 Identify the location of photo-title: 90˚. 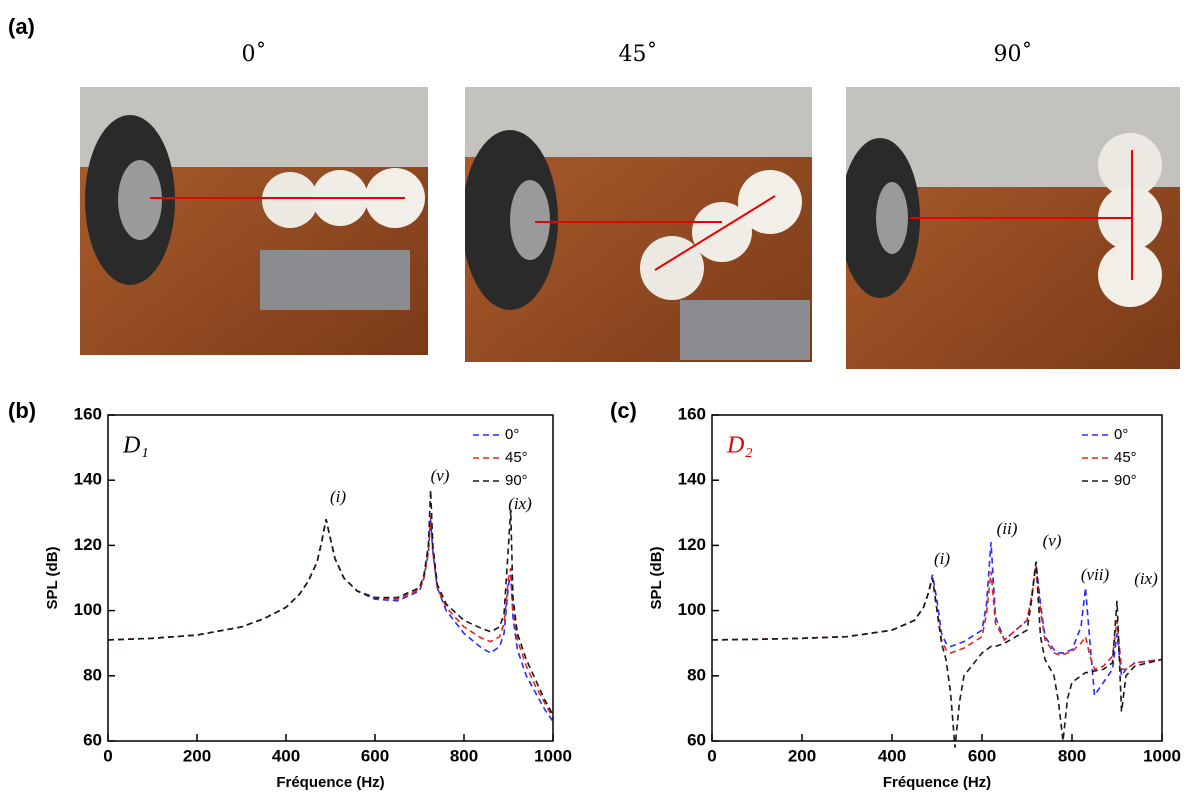
(1013, 53).